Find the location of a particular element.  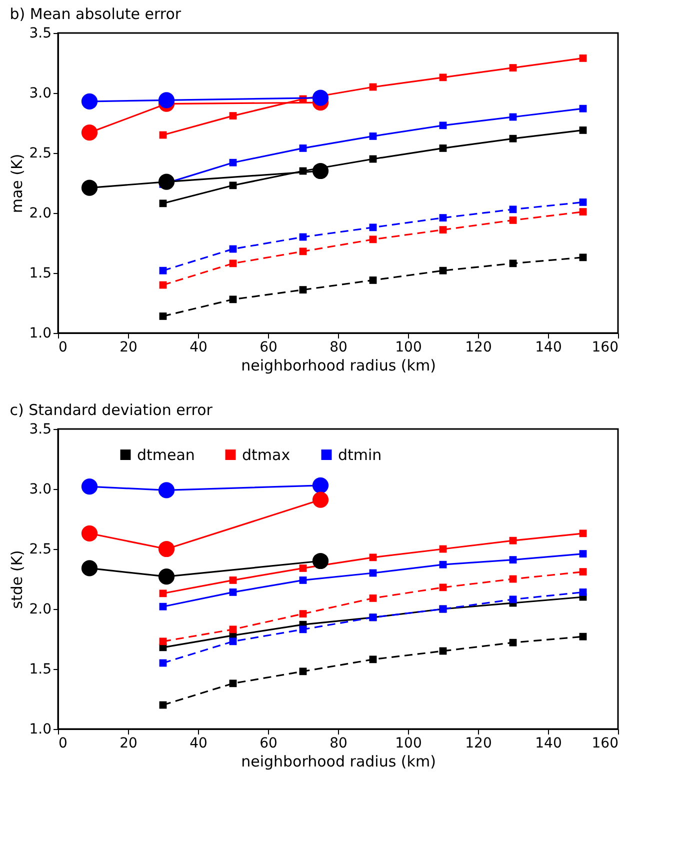

y-axis-title: mae (K) is located at coordinates (17, 184).